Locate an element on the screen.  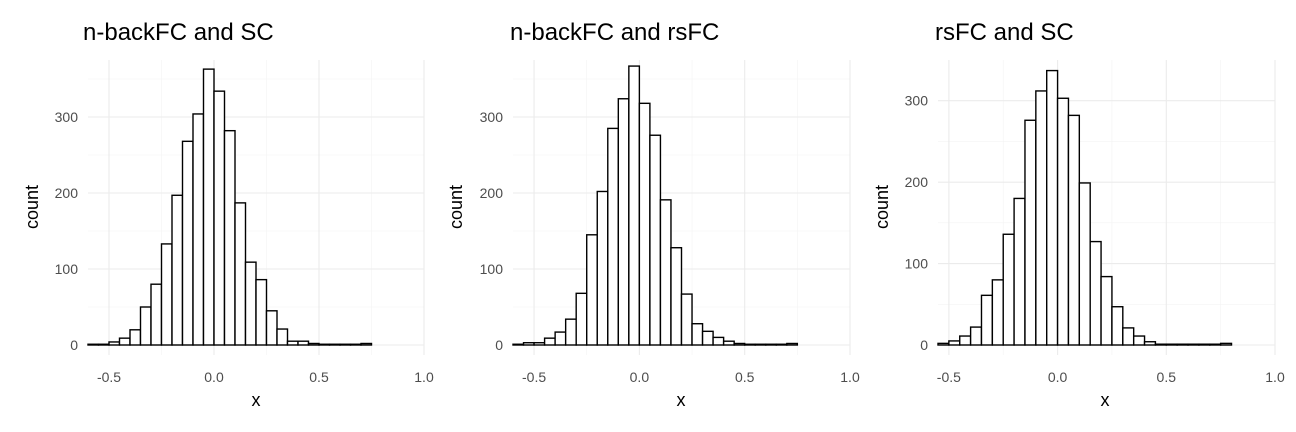
panel-2-y-ticks: 0 100 200 300 is located at coordinates (492, 231).